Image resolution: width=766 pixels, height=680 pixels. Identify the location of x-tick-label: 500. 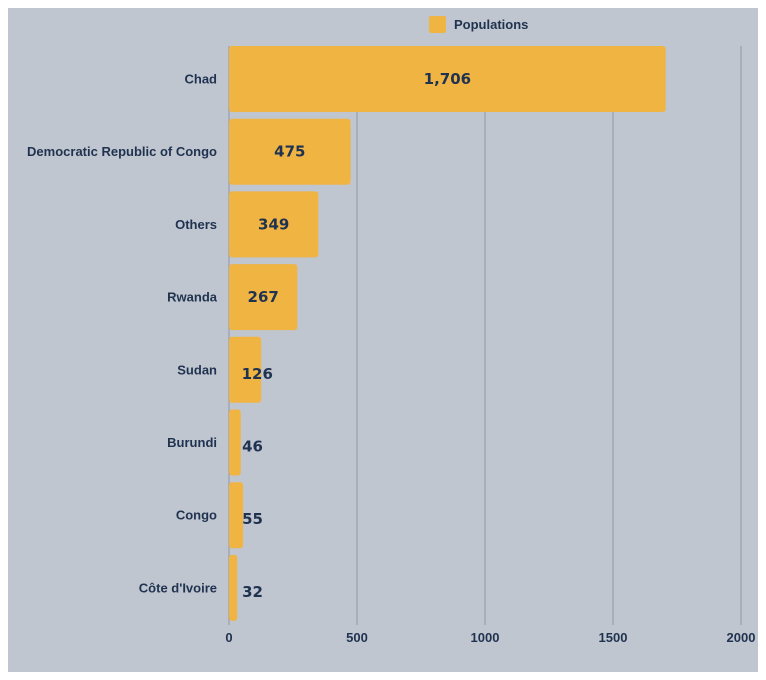
(357, 637).